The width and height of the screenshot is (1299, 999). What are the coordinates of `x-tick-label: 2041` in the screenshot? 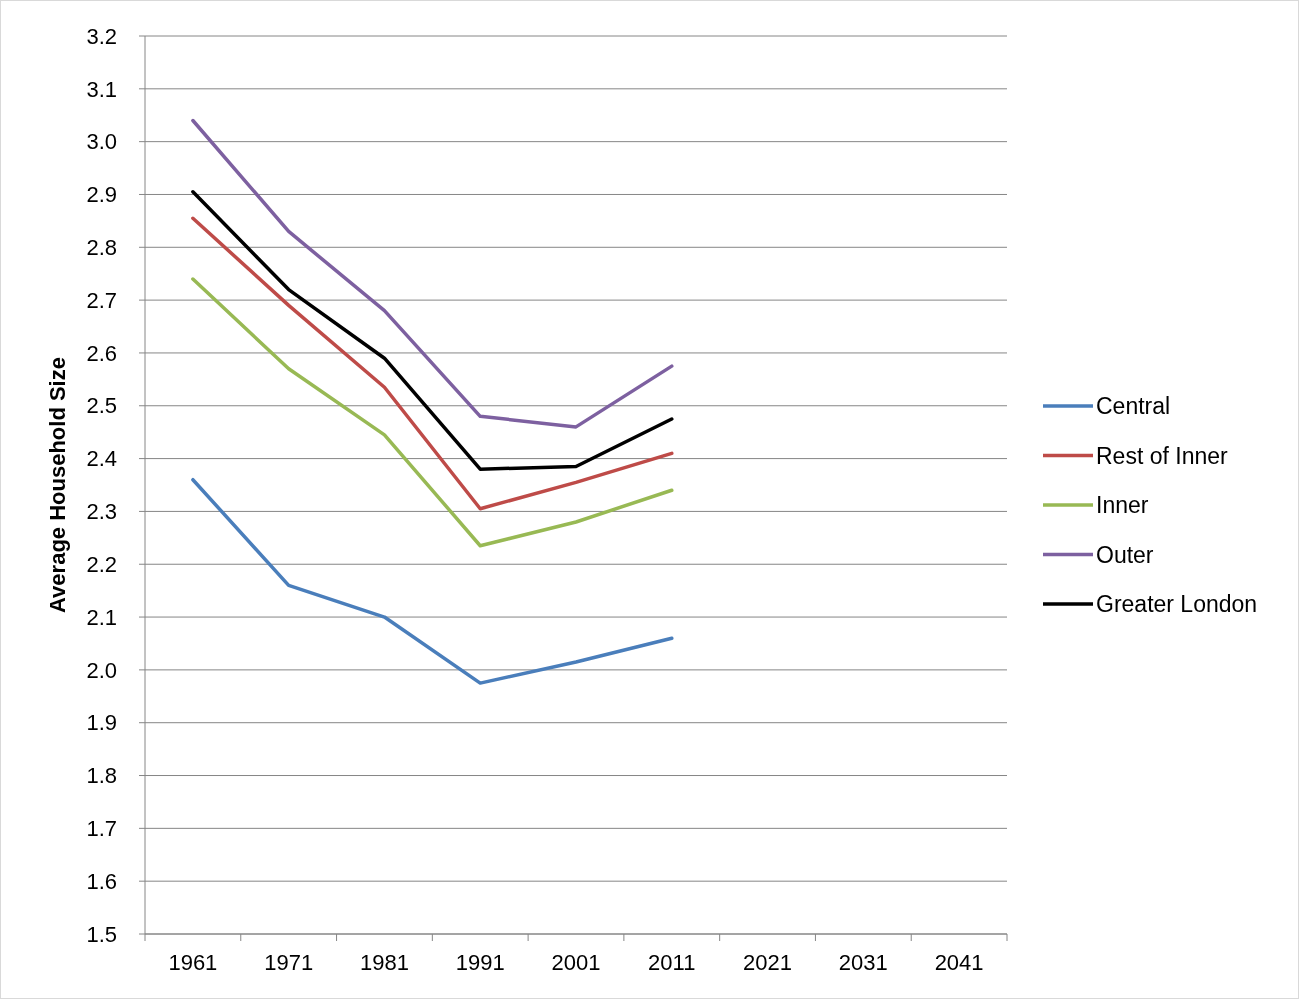 It's located at (959, 962).